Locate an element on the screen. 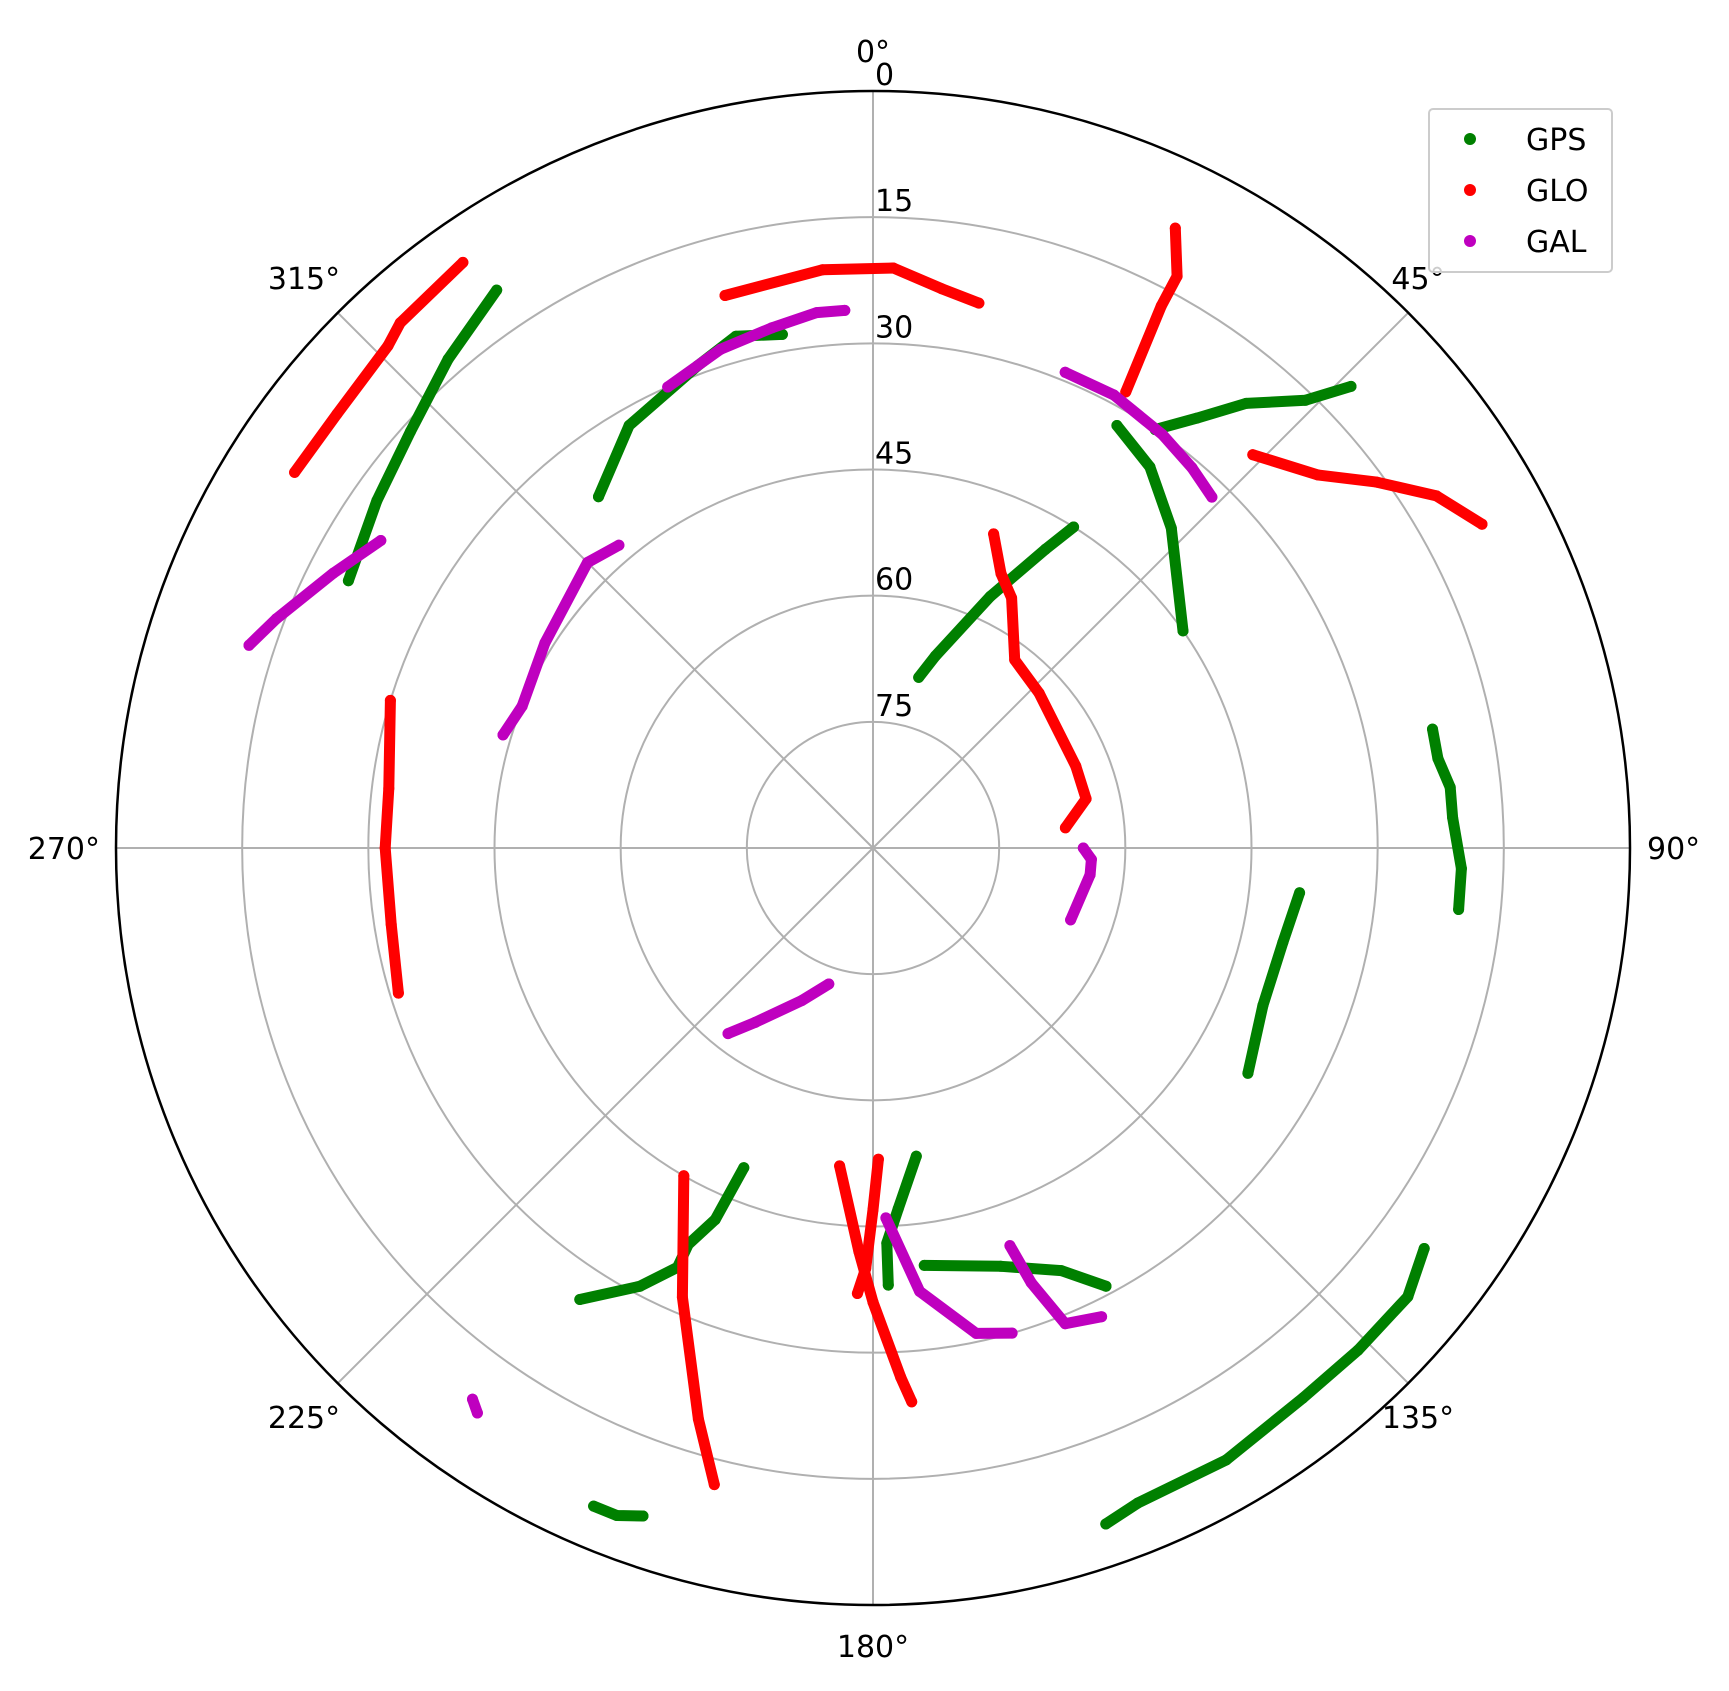 This screenshot has width=1729, height=1691. legend-label-glo: GLO is located at coordinates (1557, 191).